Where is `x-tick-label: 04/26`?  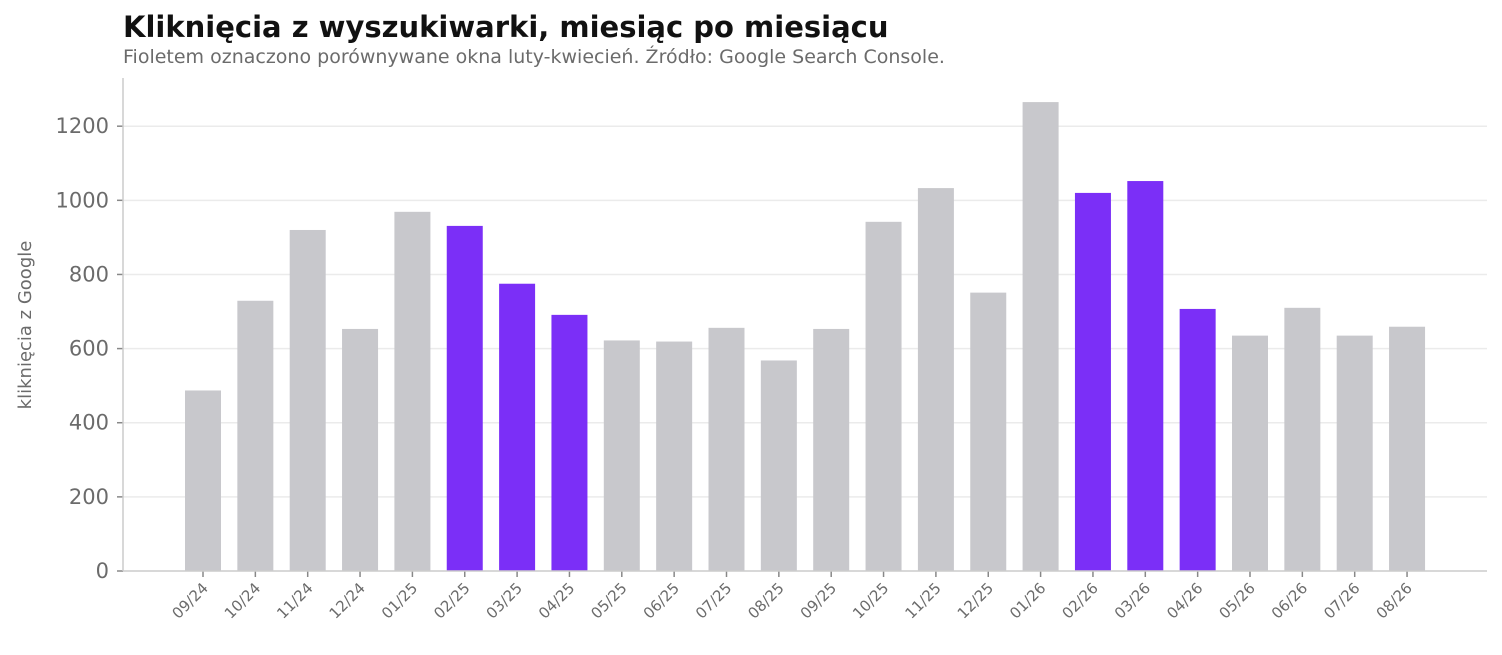
x-tick-label: 04/26 is located at coordinates (1184, 600).